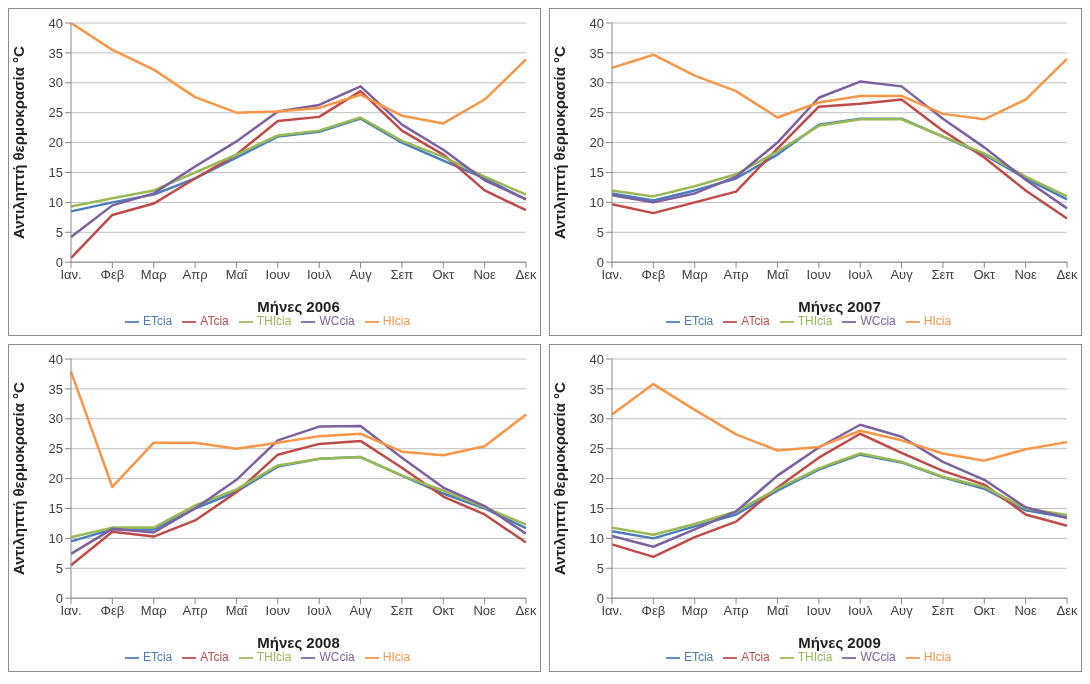 This screenshot has height=684, width=1090. Describe the element at coordinates (839, 643) in the screenshot. I see `x-axis-title: Μήνες 2009` at that location.